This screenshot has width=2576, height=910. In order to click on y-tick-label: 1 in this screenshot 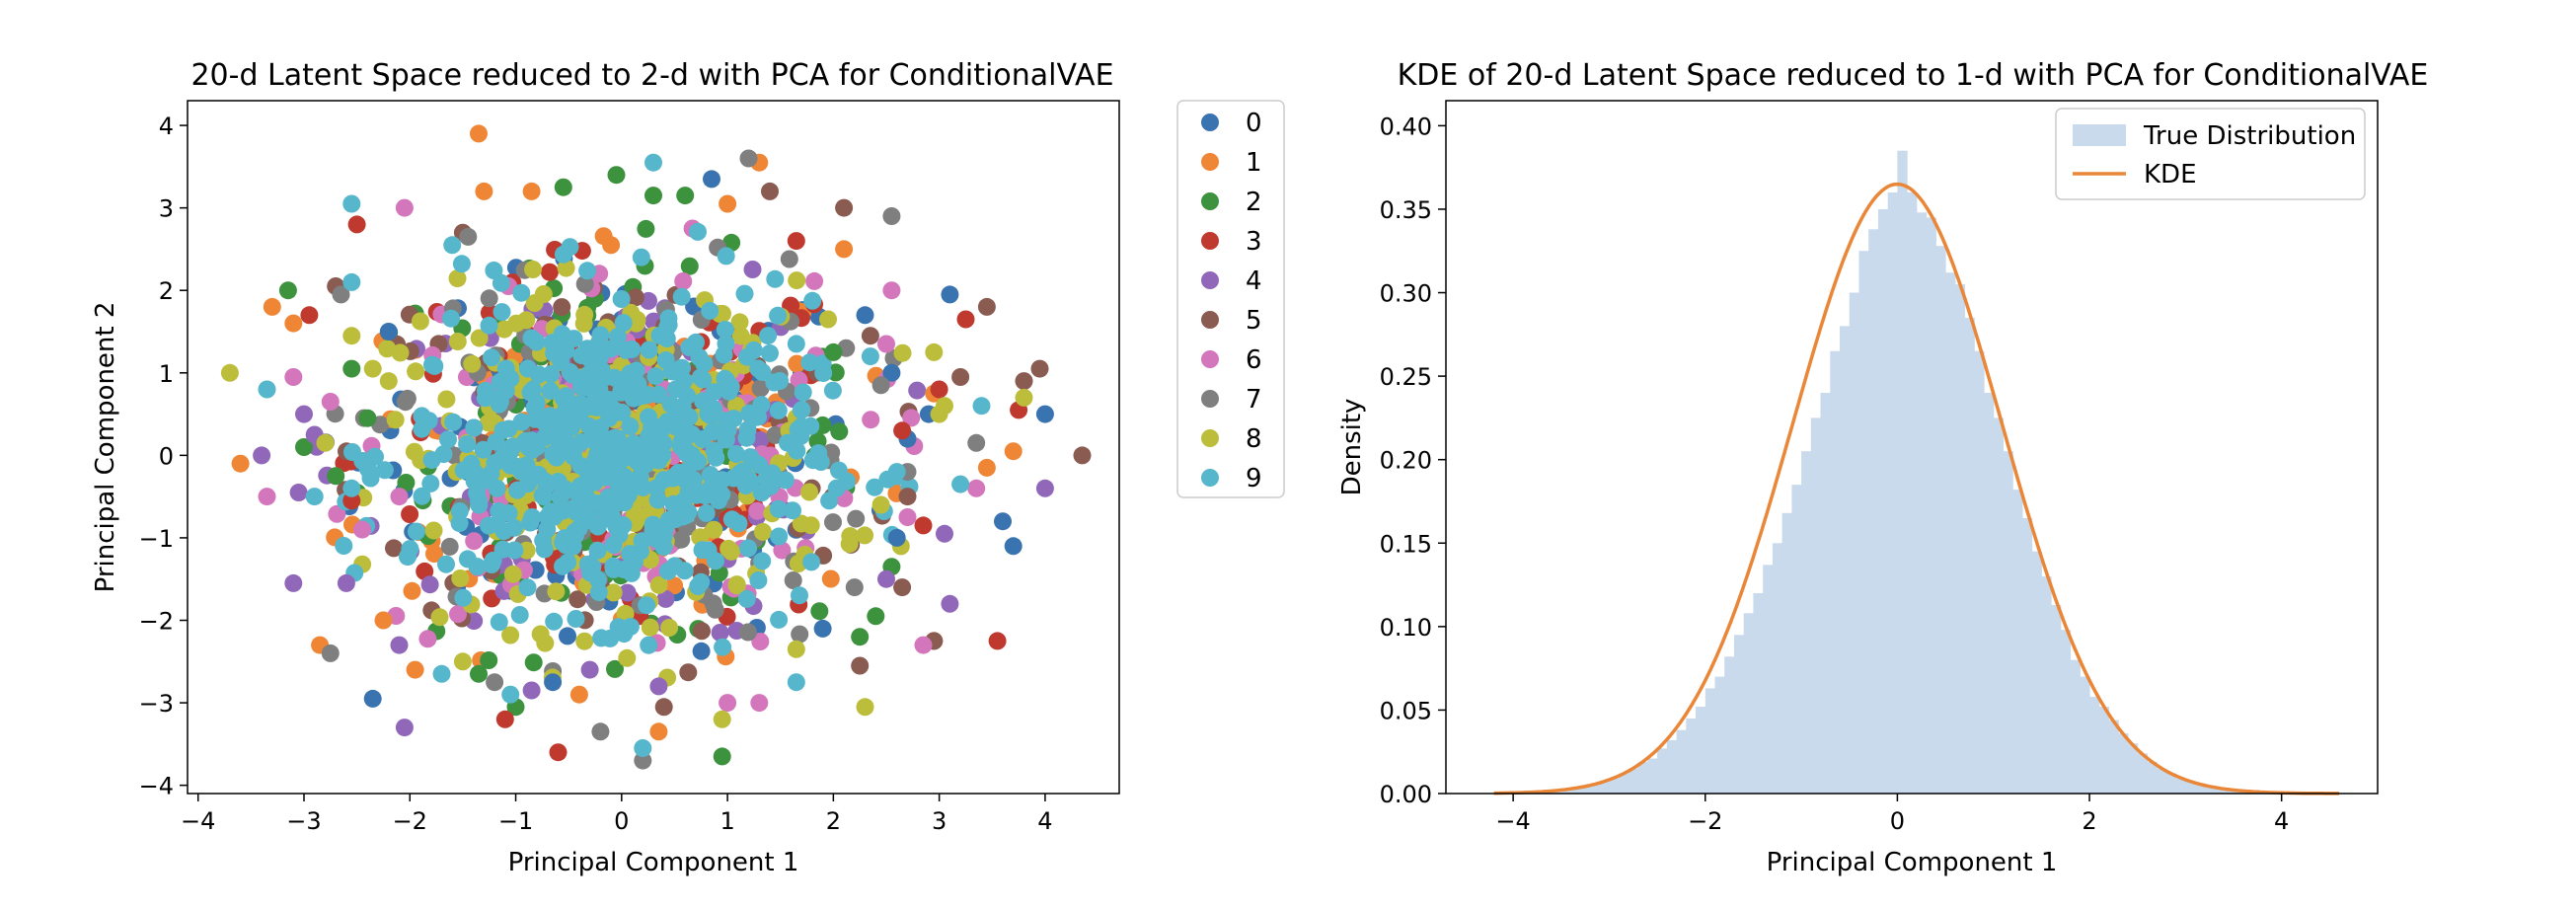, I will do `click(166, 374)`.